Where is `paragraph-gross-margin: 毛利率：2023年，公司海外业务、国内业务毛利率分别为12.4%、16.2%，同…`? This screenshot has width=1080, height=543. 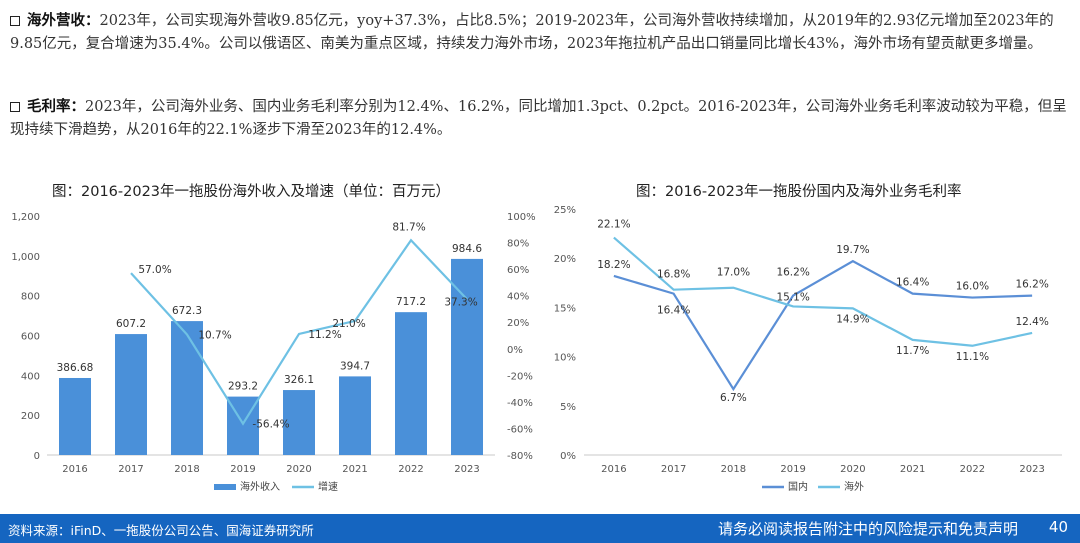 paragraph-gross-margin: 毛利率：2023年，公司海外业务、国内业务毛利率分别为12.4%、16.2%，同… is located at coordinates (540, 119).